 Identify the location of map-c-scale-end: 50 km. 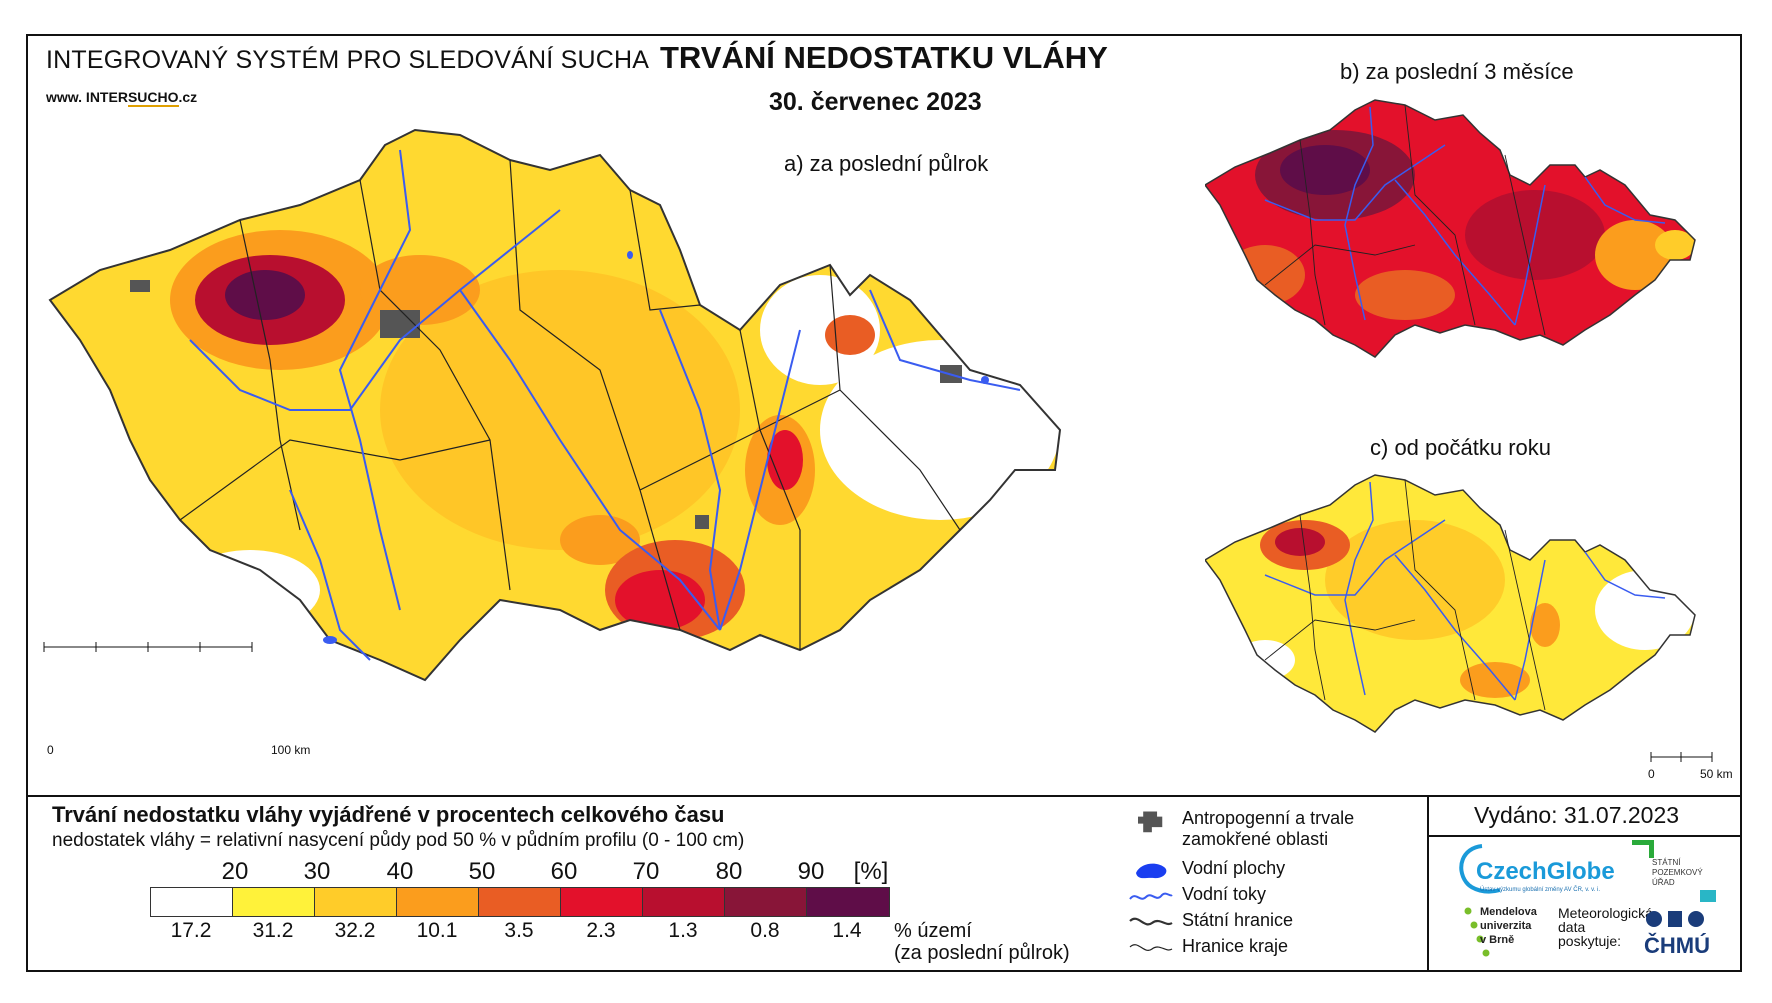
(1716, 774).